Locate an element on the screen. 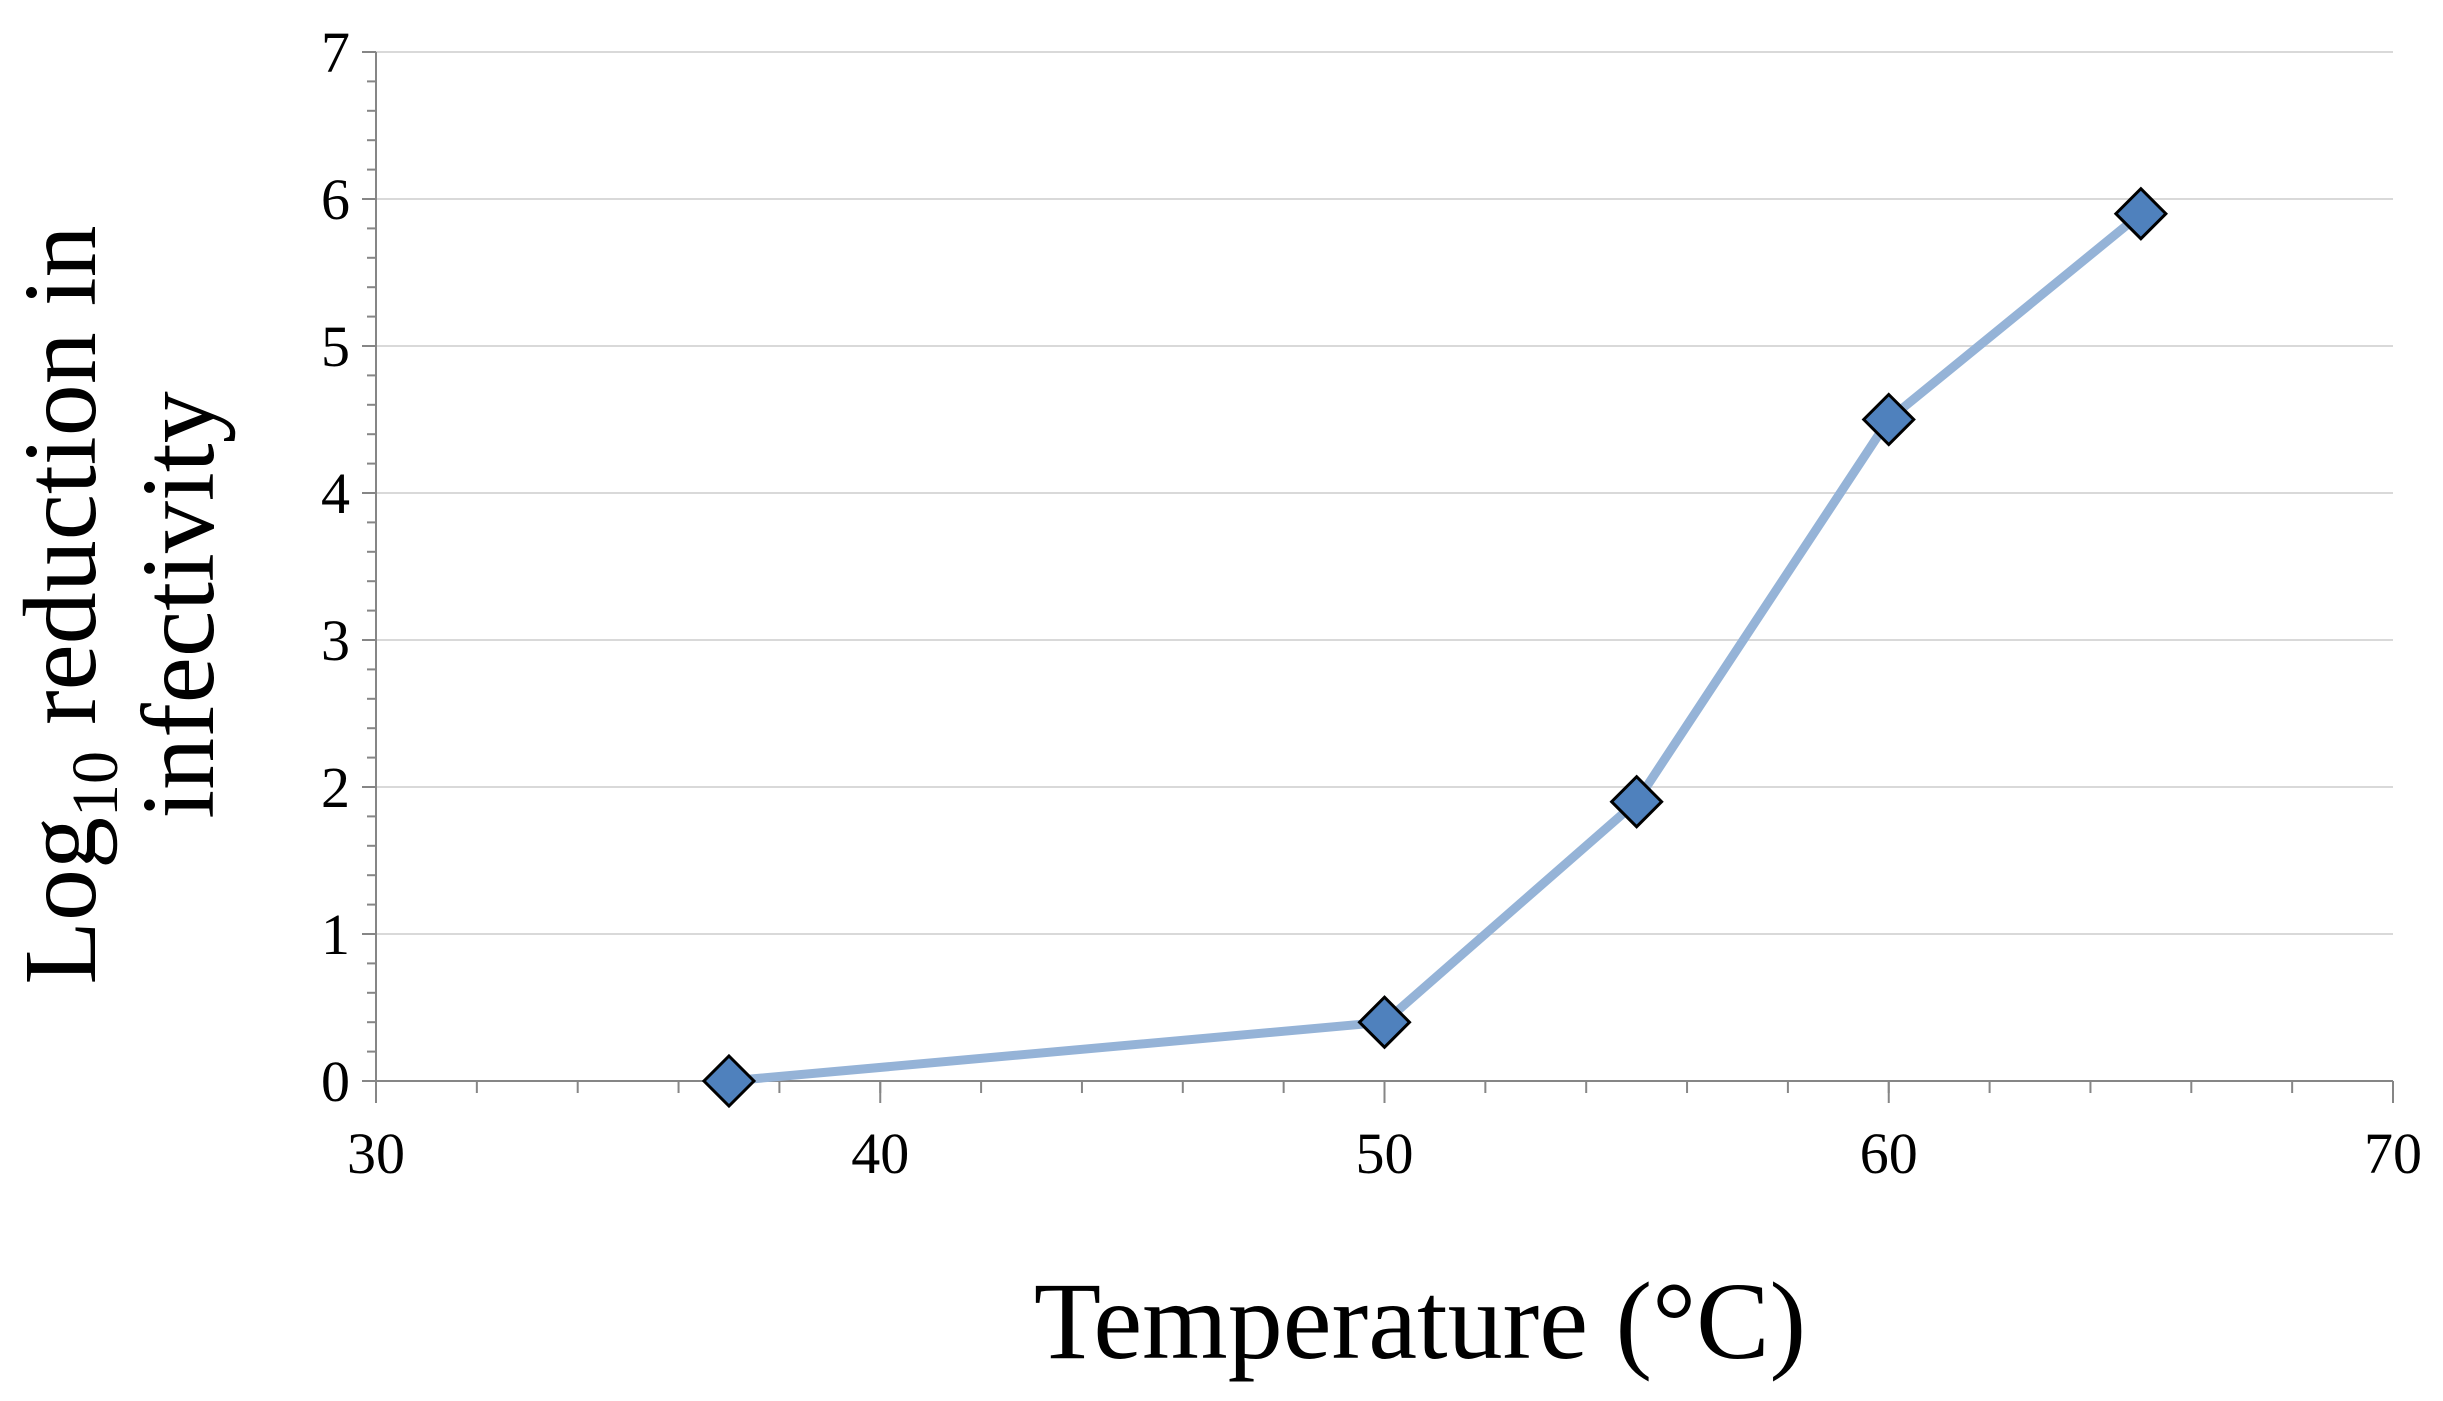  x-axis-title: Temperature (°C) is located at coordinates (1420, 1321).